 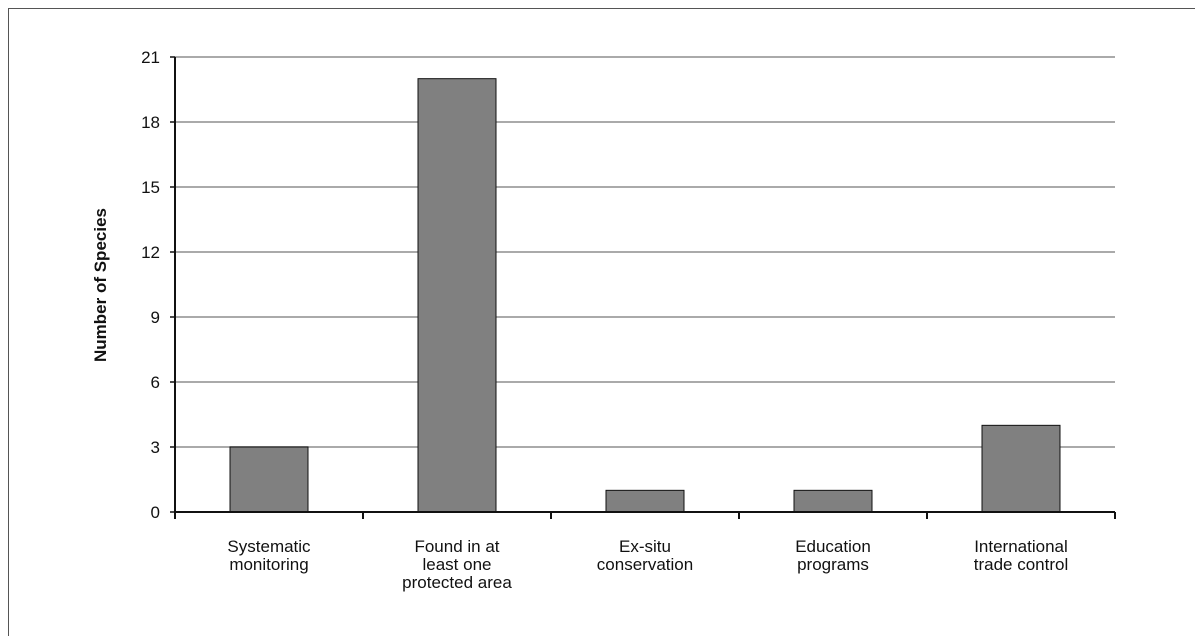 I want to click on x-category-label-line: Found in at, so click(x=456, y=546).